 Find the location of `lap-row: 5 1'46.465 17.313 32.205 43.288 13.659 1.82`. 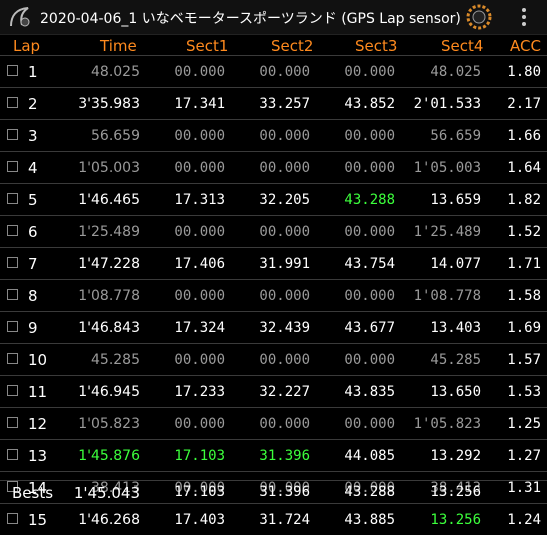

lap-row: 5 1'46.465 17.313 32.205 43.288 13.659 1.82 is located at coordinates (273, 199).